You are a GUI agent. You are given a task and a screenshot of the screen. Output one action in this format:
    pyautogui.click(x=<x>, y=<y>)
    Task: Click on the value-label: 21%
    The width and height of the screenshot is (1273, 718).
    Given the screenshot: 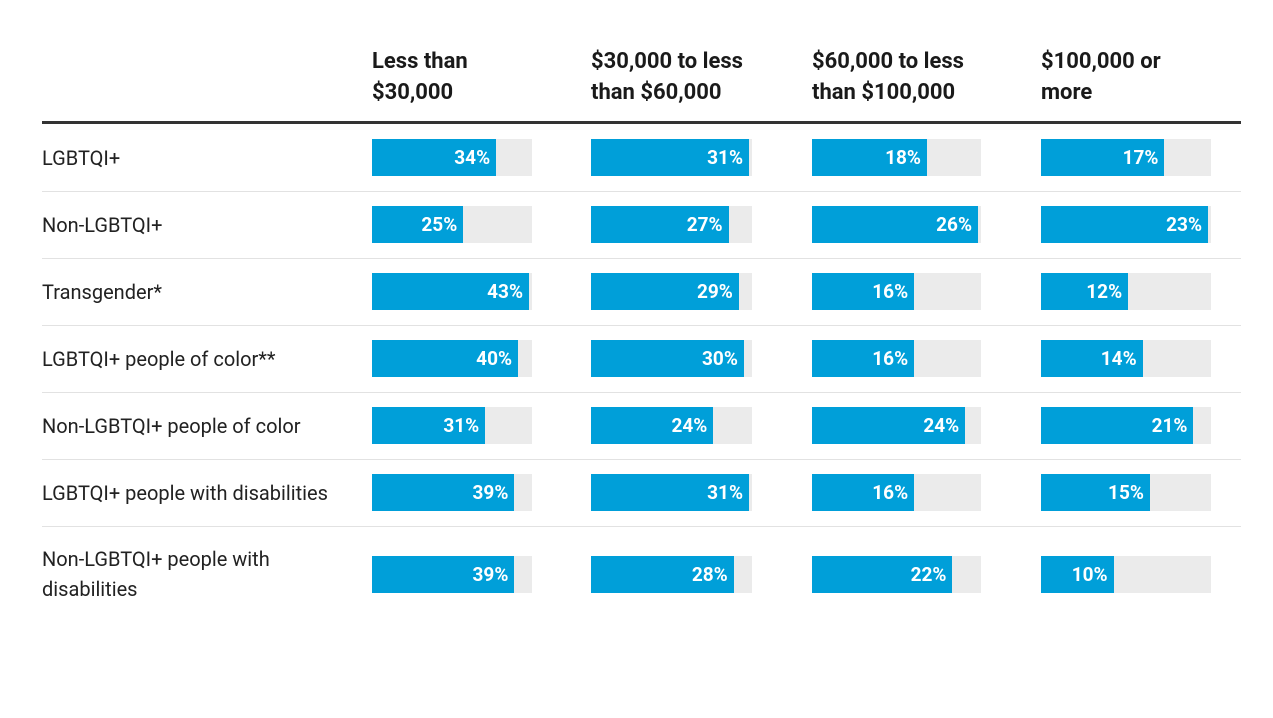 What is the action you would take?
    pyautogui.click(x=1169, y=425)
    